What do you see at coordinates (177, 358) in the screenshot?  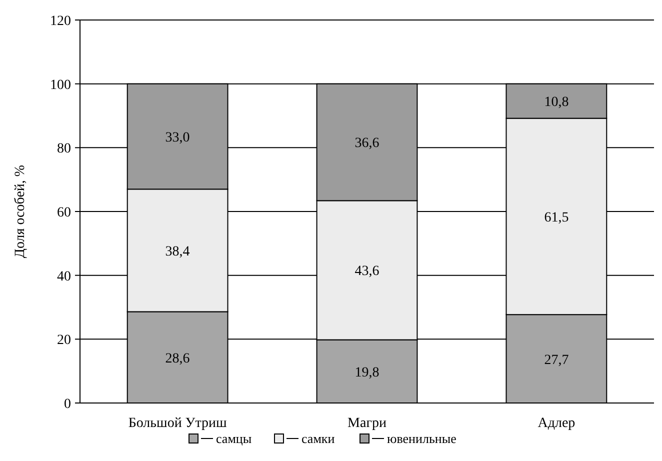 I see `data-label: 28,6` at bounding box center [177, 358].